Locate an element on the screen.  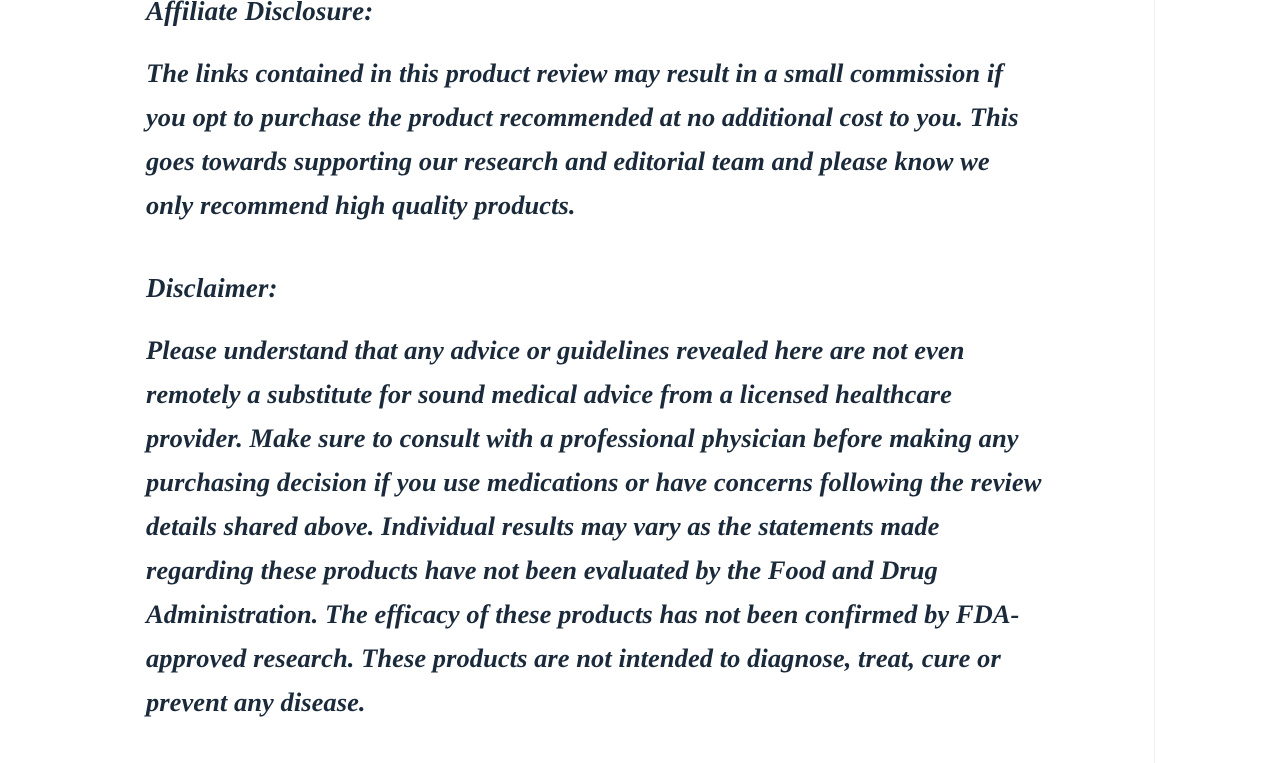
paragraph-line: prevent any disease. is located at coordinates (256, 702).